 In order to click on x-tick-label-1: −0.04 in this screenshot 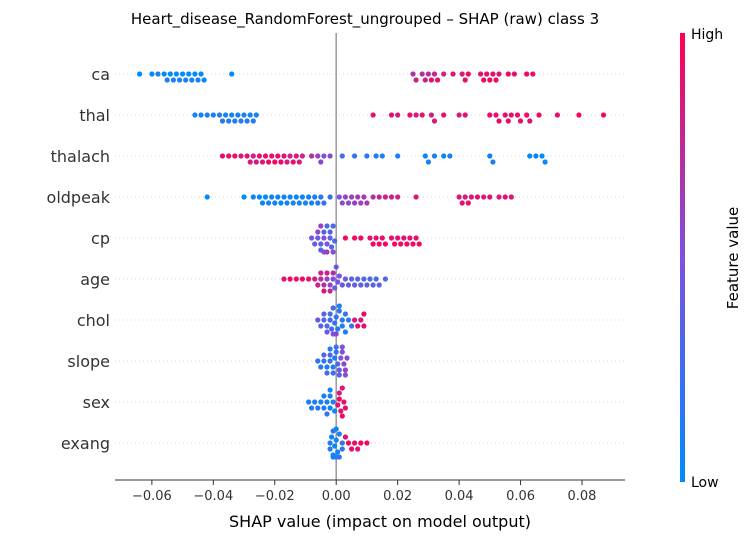, I will do `click(213, 496)`.